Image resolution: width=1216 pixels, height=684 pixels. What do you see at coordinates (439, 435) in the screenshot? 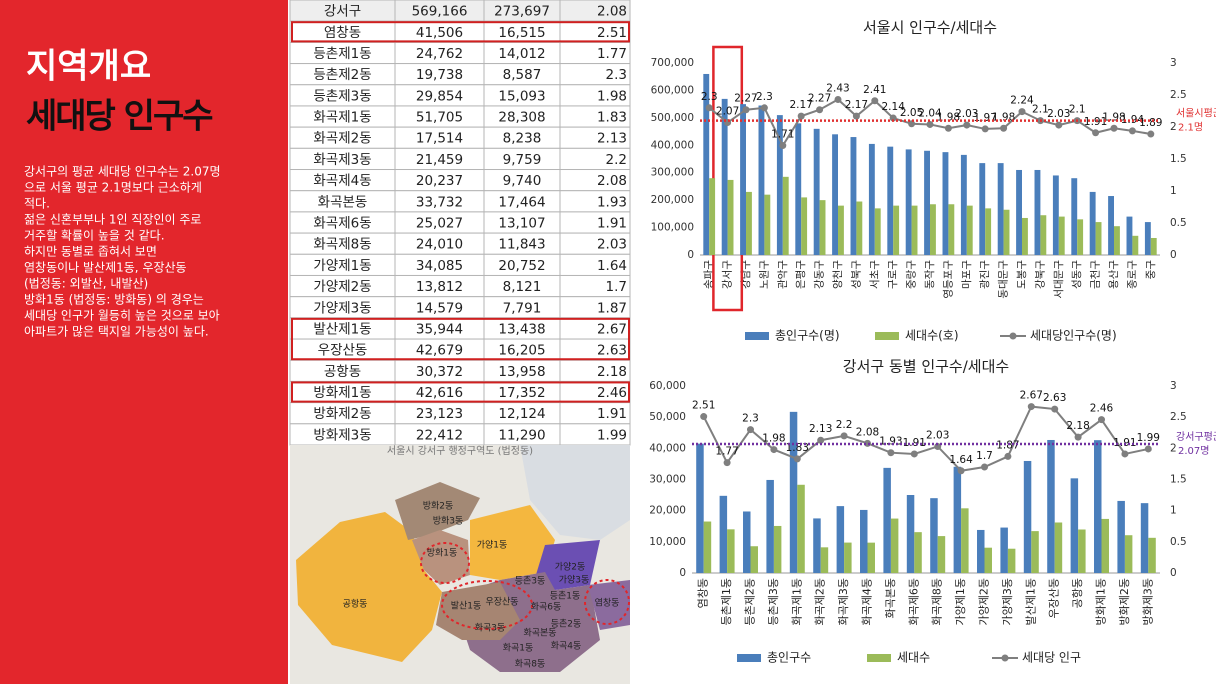
I see `table-cell: 22,412` at bounding box center [439, 435].